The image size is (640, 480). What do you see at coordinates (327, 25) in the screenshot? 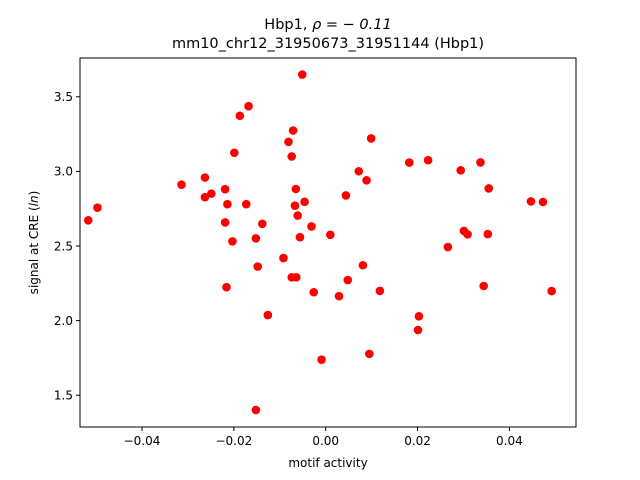
I see `chart-title-line1: Hbp1, ρ = − 0.11` at bounding box center [327, 25].